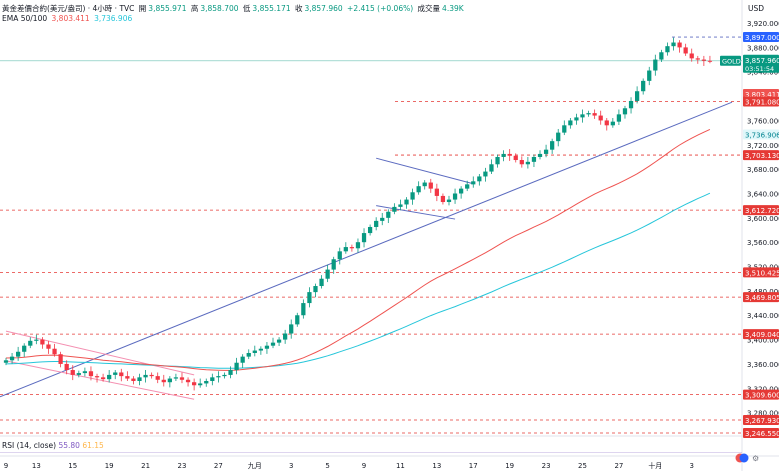 This screenshot has width=779, height=471. Describe the element at coordinates (762, 61) in the screenshot. I see `current-price-label: 3,857.960` at that location.